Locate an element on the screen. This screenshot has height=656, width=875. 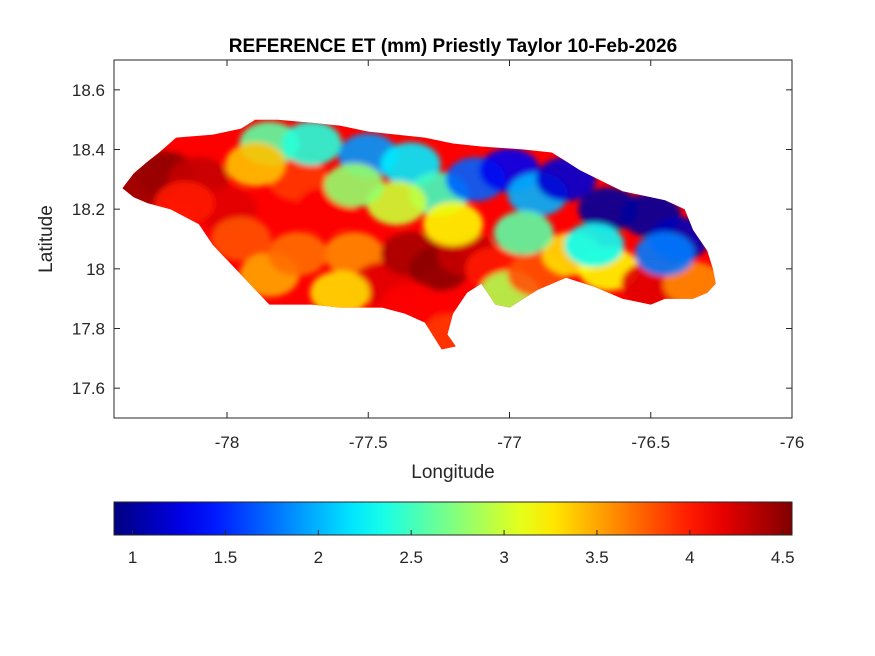
x-tick-label: -77 is located at coordinates (509, 442).